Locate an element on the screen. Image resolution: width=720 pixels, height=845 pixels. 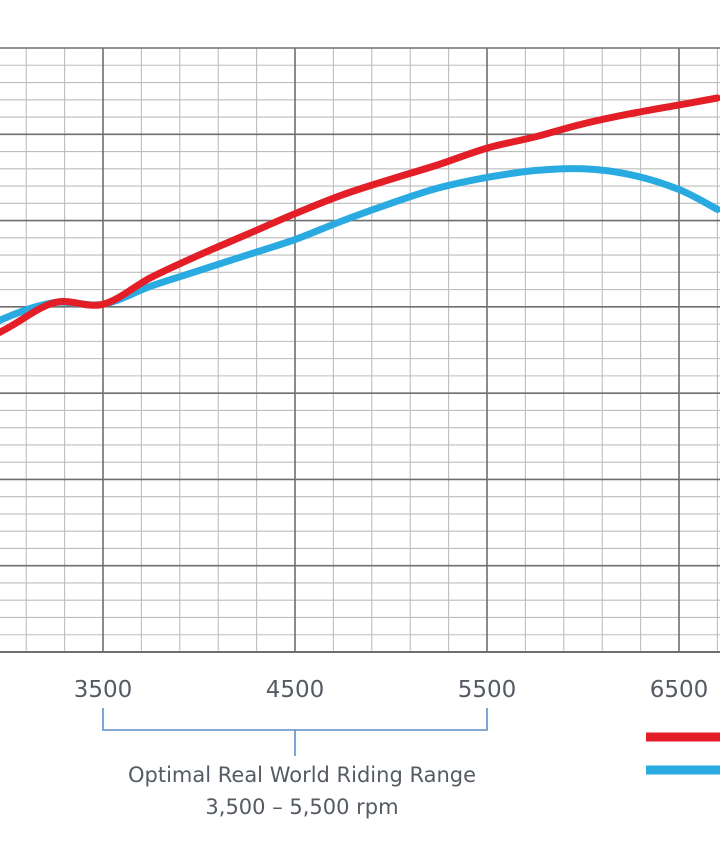
x-tick-labels: 3500 4500 5500 6500 is located at coordinates (391, 690).